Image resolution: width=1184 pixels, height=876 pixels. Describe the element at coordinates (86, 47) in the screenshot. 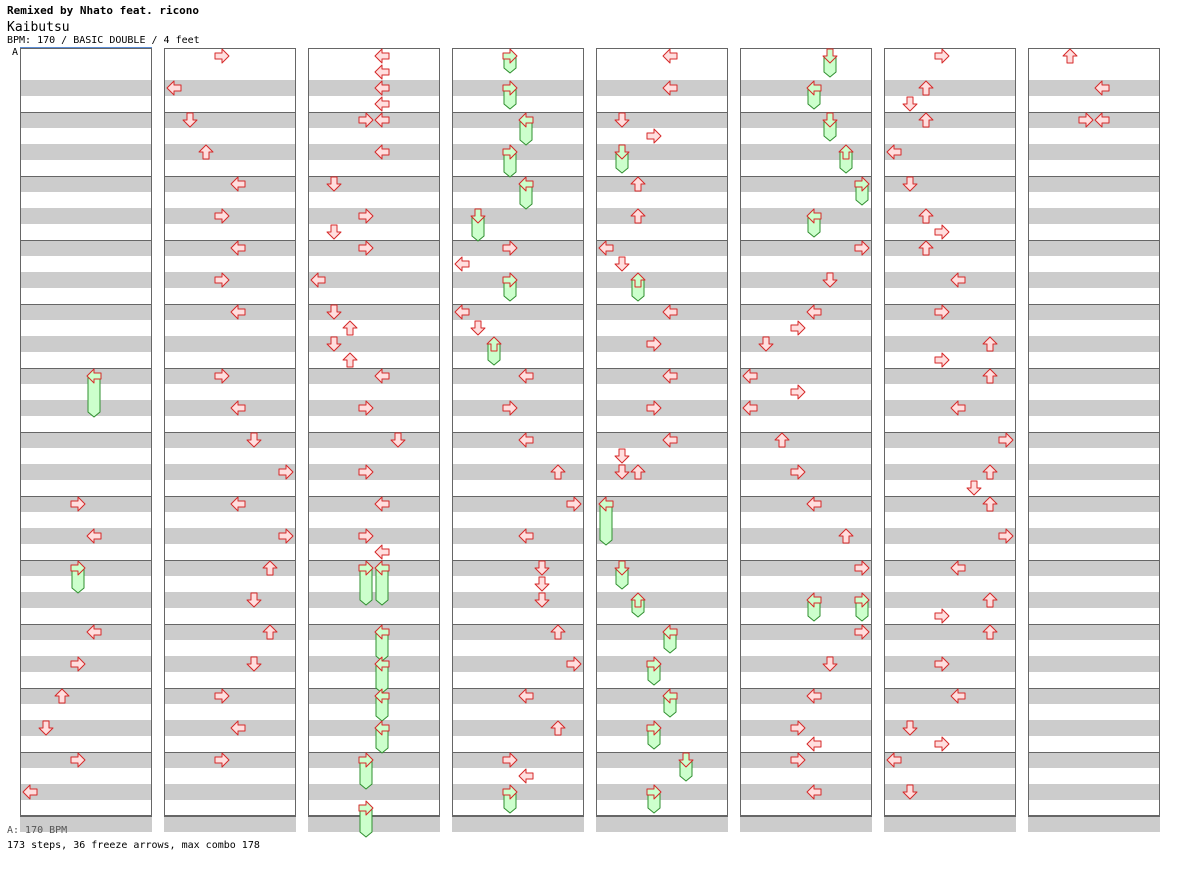

I see `bpm-change-line` at that location.